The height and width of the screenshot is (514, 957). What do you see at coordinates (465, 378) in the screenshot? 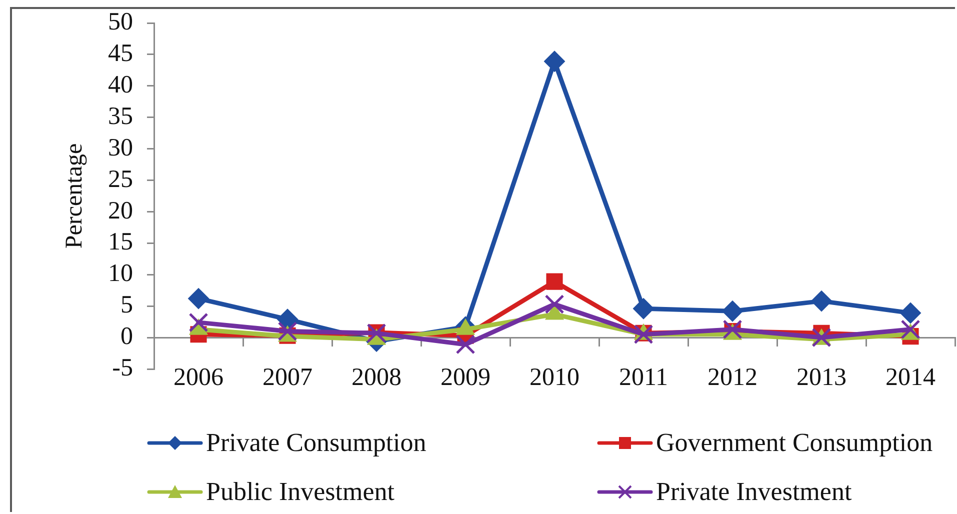
I see `x-tick-label: 2009` at bounding box center [465, 378].